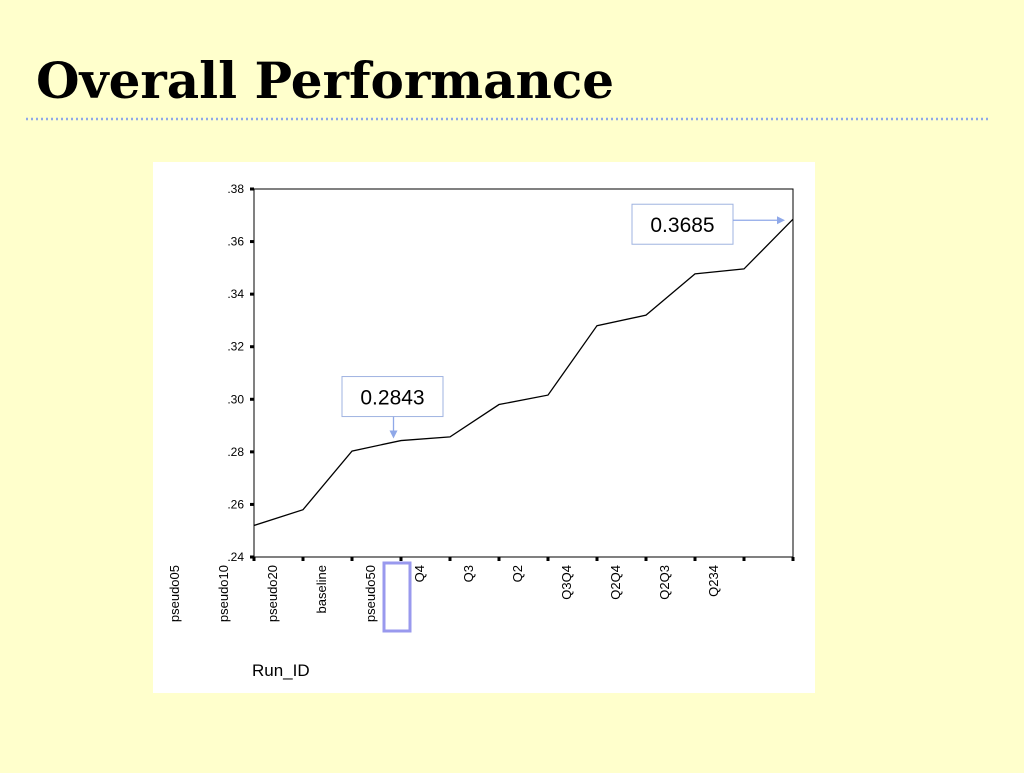 This screenshot has height=773, width=1024. I want to click on x-tick-label: Q3Q4, so click(566, 582).